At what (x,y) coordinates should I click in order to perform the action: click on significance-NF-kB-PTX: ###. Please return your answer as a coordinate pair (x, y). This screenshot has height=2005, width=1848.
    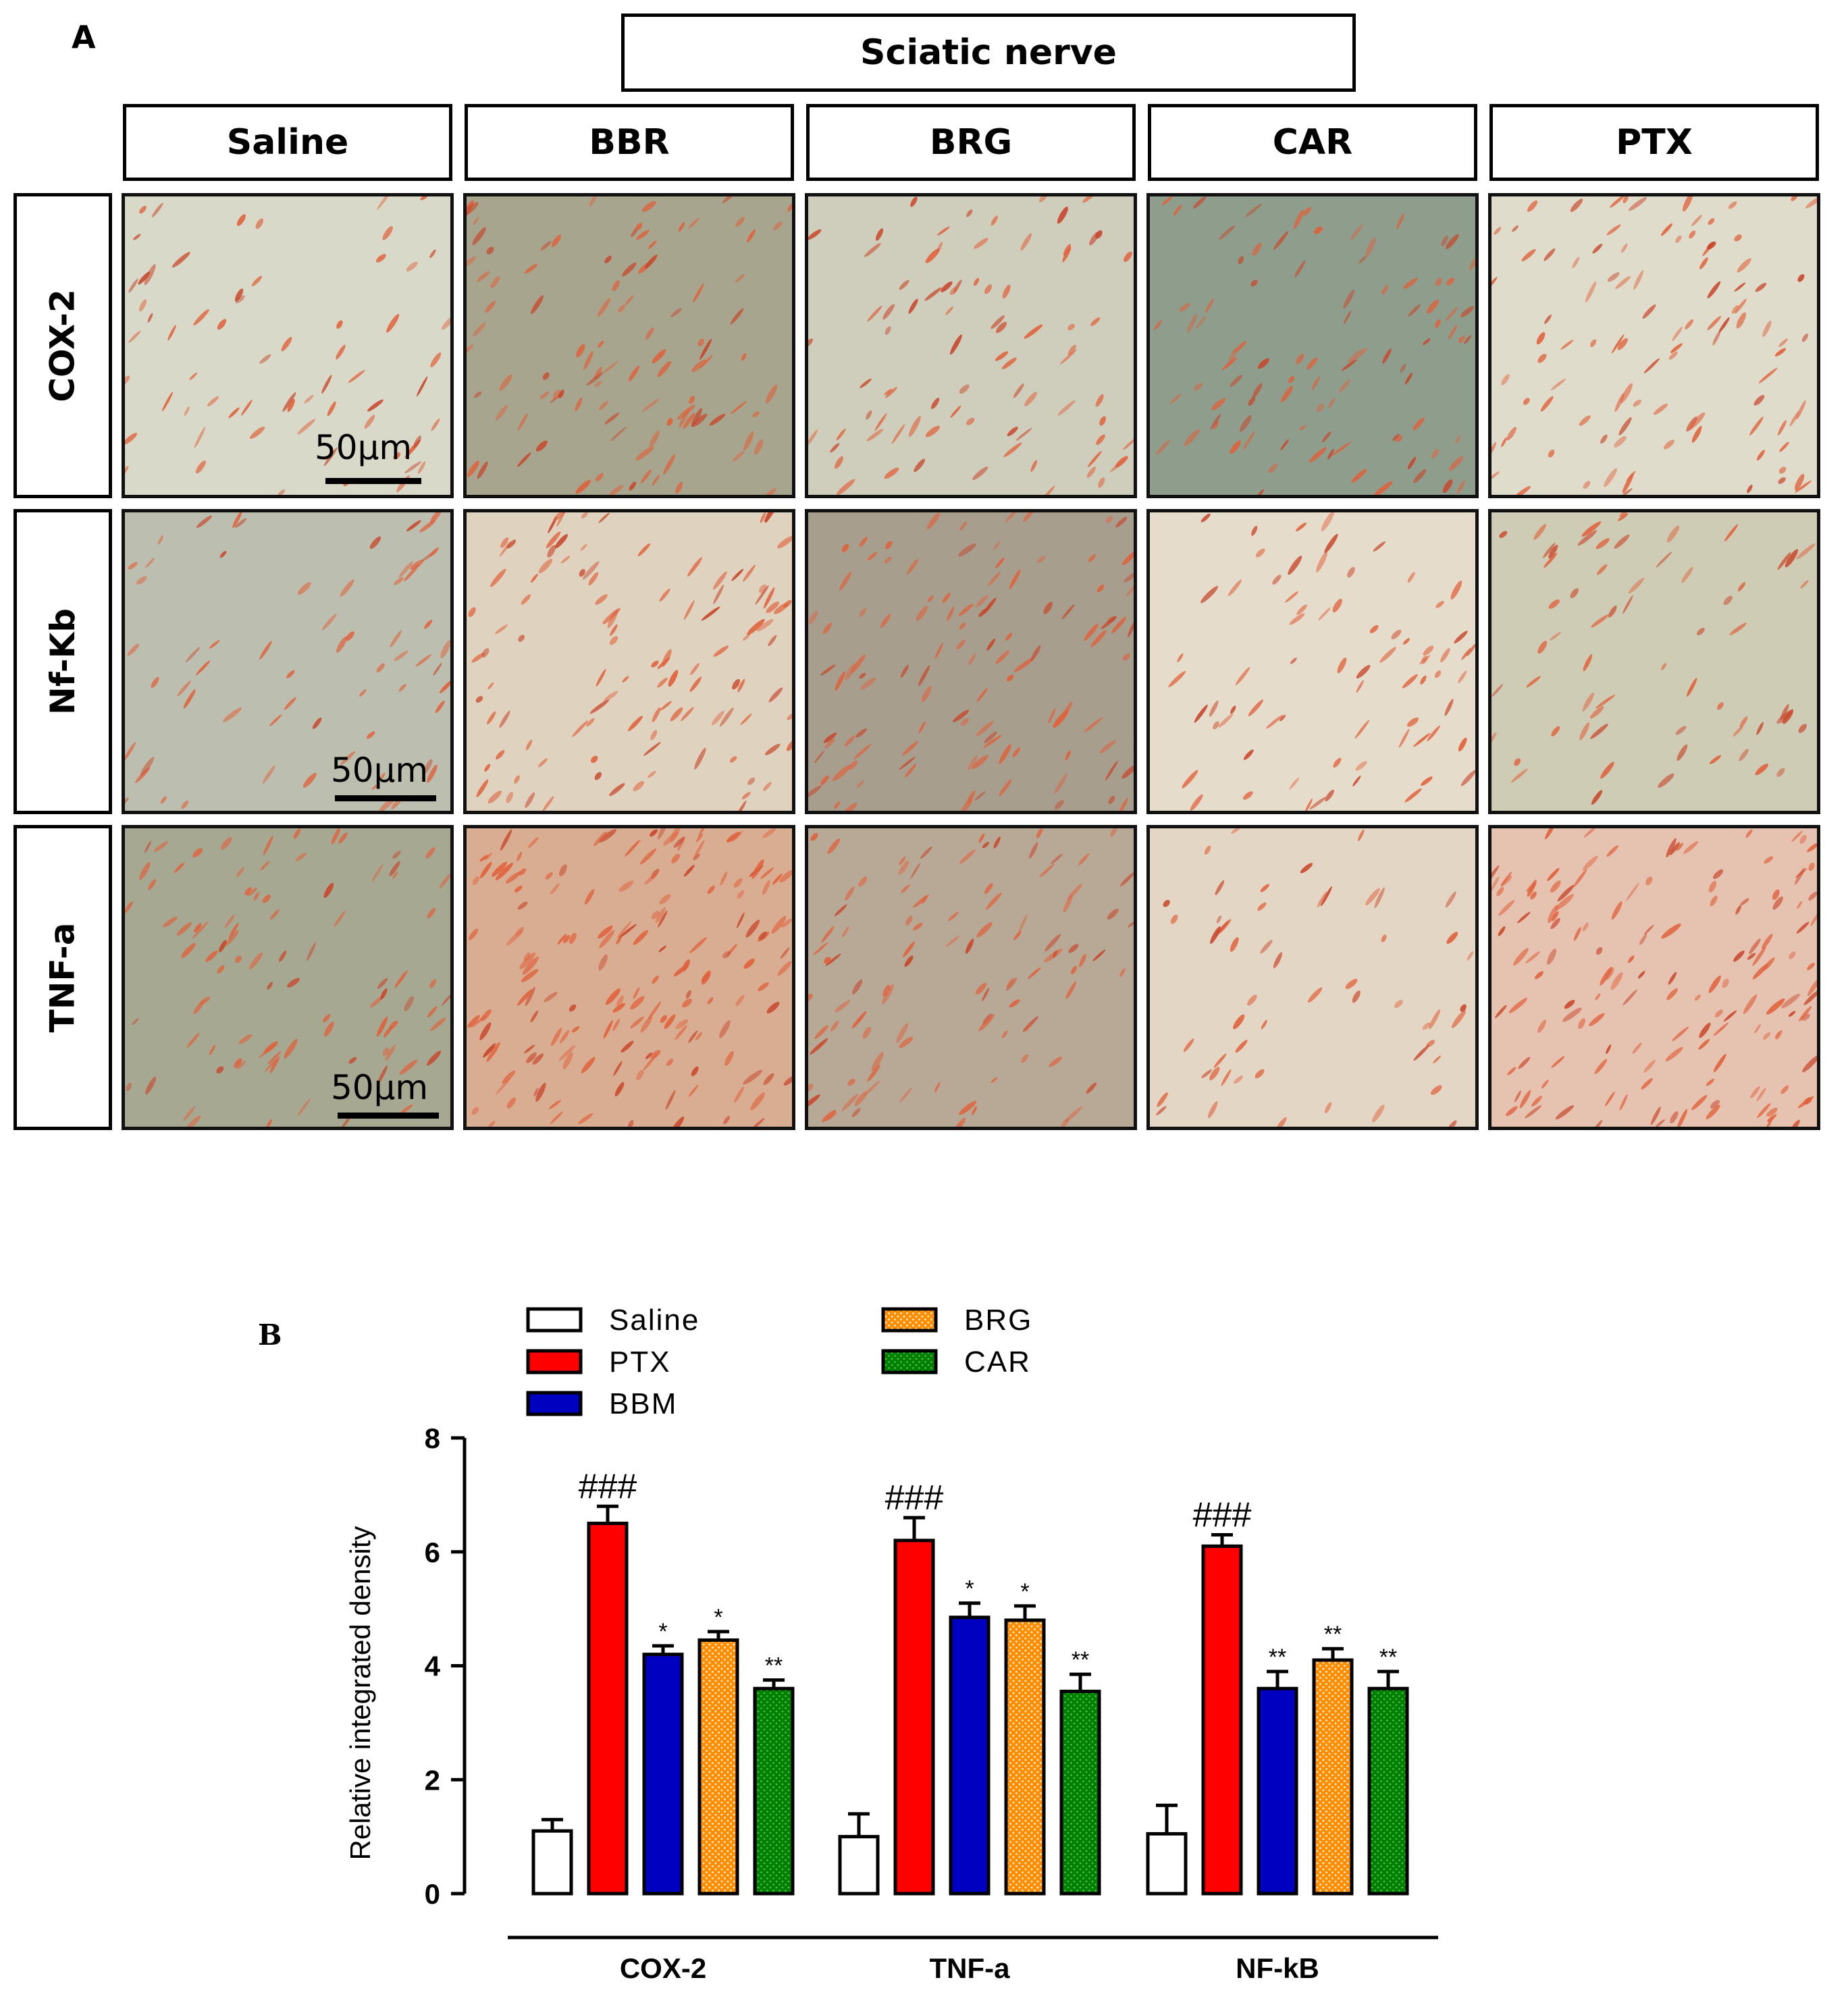
    Looking at the image, I should click on (1222, 1514).